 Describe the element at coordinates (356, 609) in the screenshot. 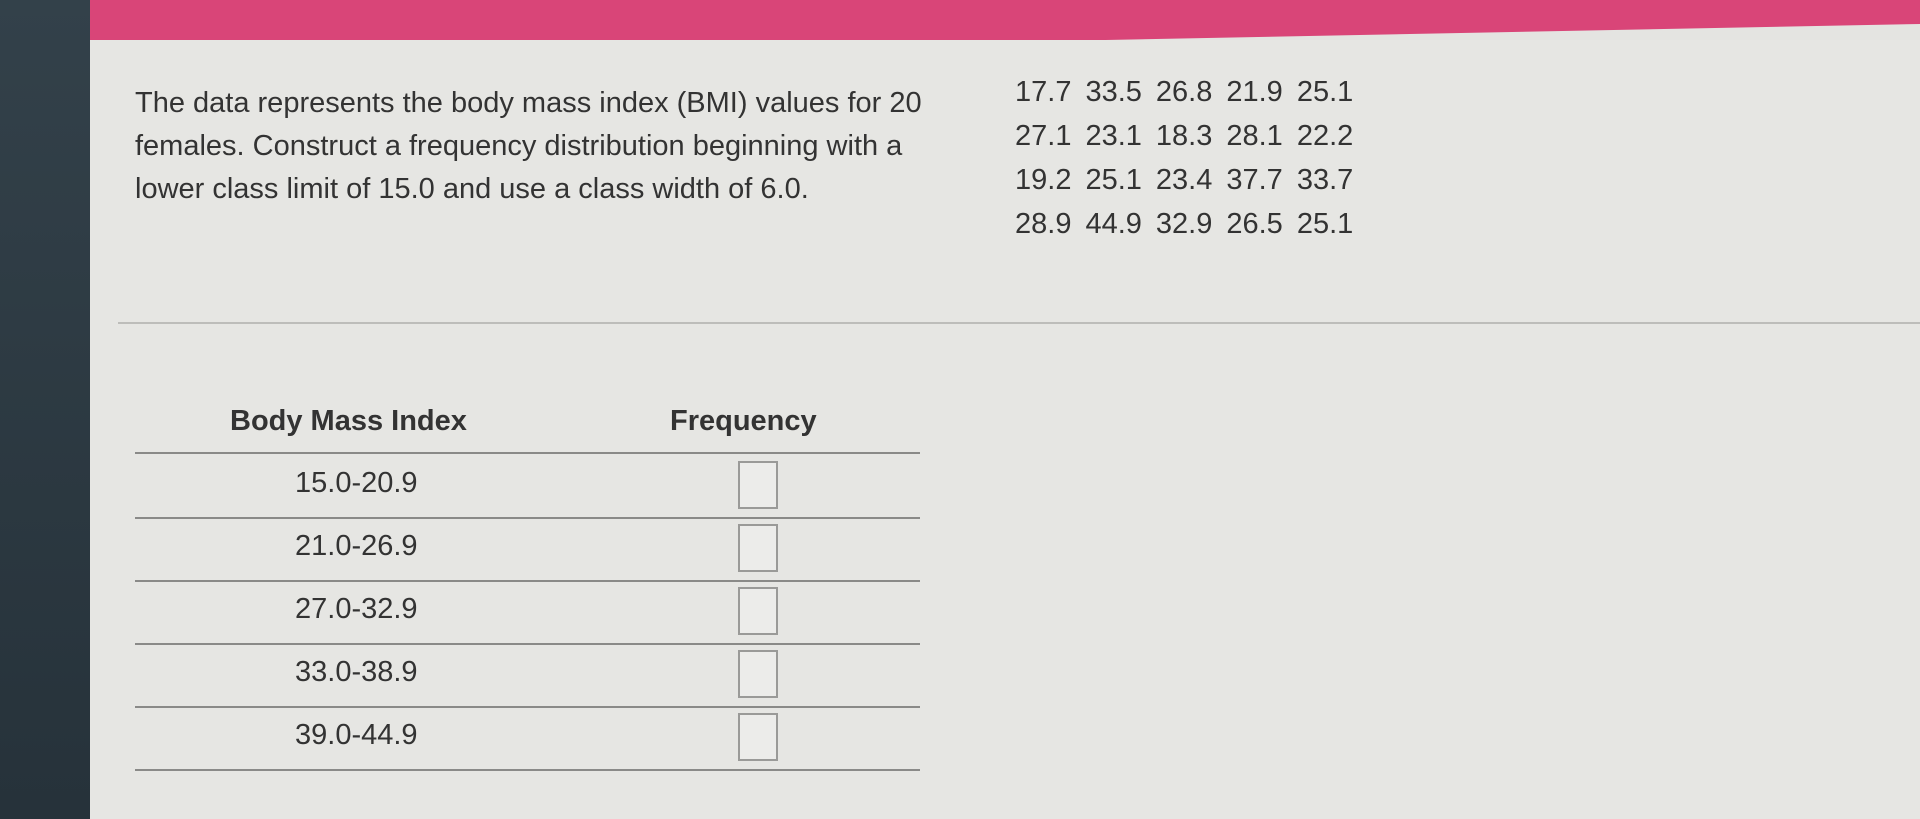

I see `class-label: 27.0-32.9` at that location.